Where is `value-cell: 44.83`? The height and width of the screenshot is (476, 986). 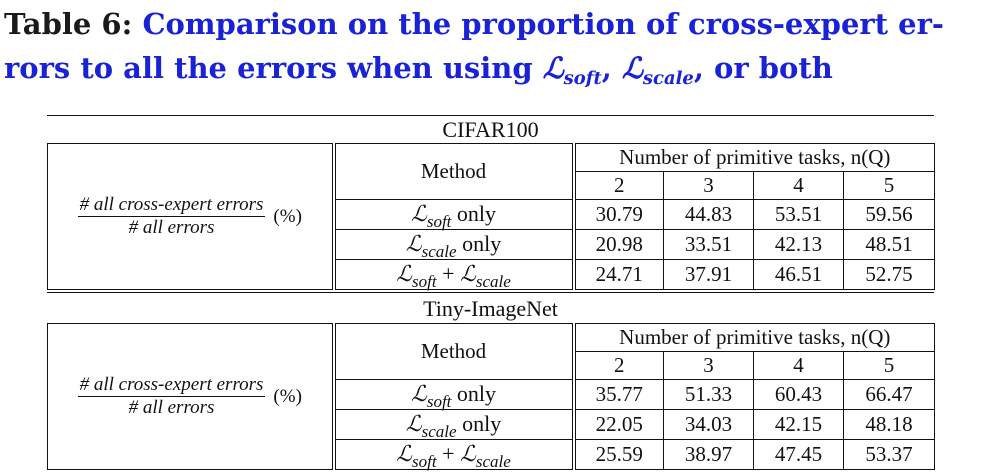 value-cell: 44.83 is located at coordinates (708, 214).